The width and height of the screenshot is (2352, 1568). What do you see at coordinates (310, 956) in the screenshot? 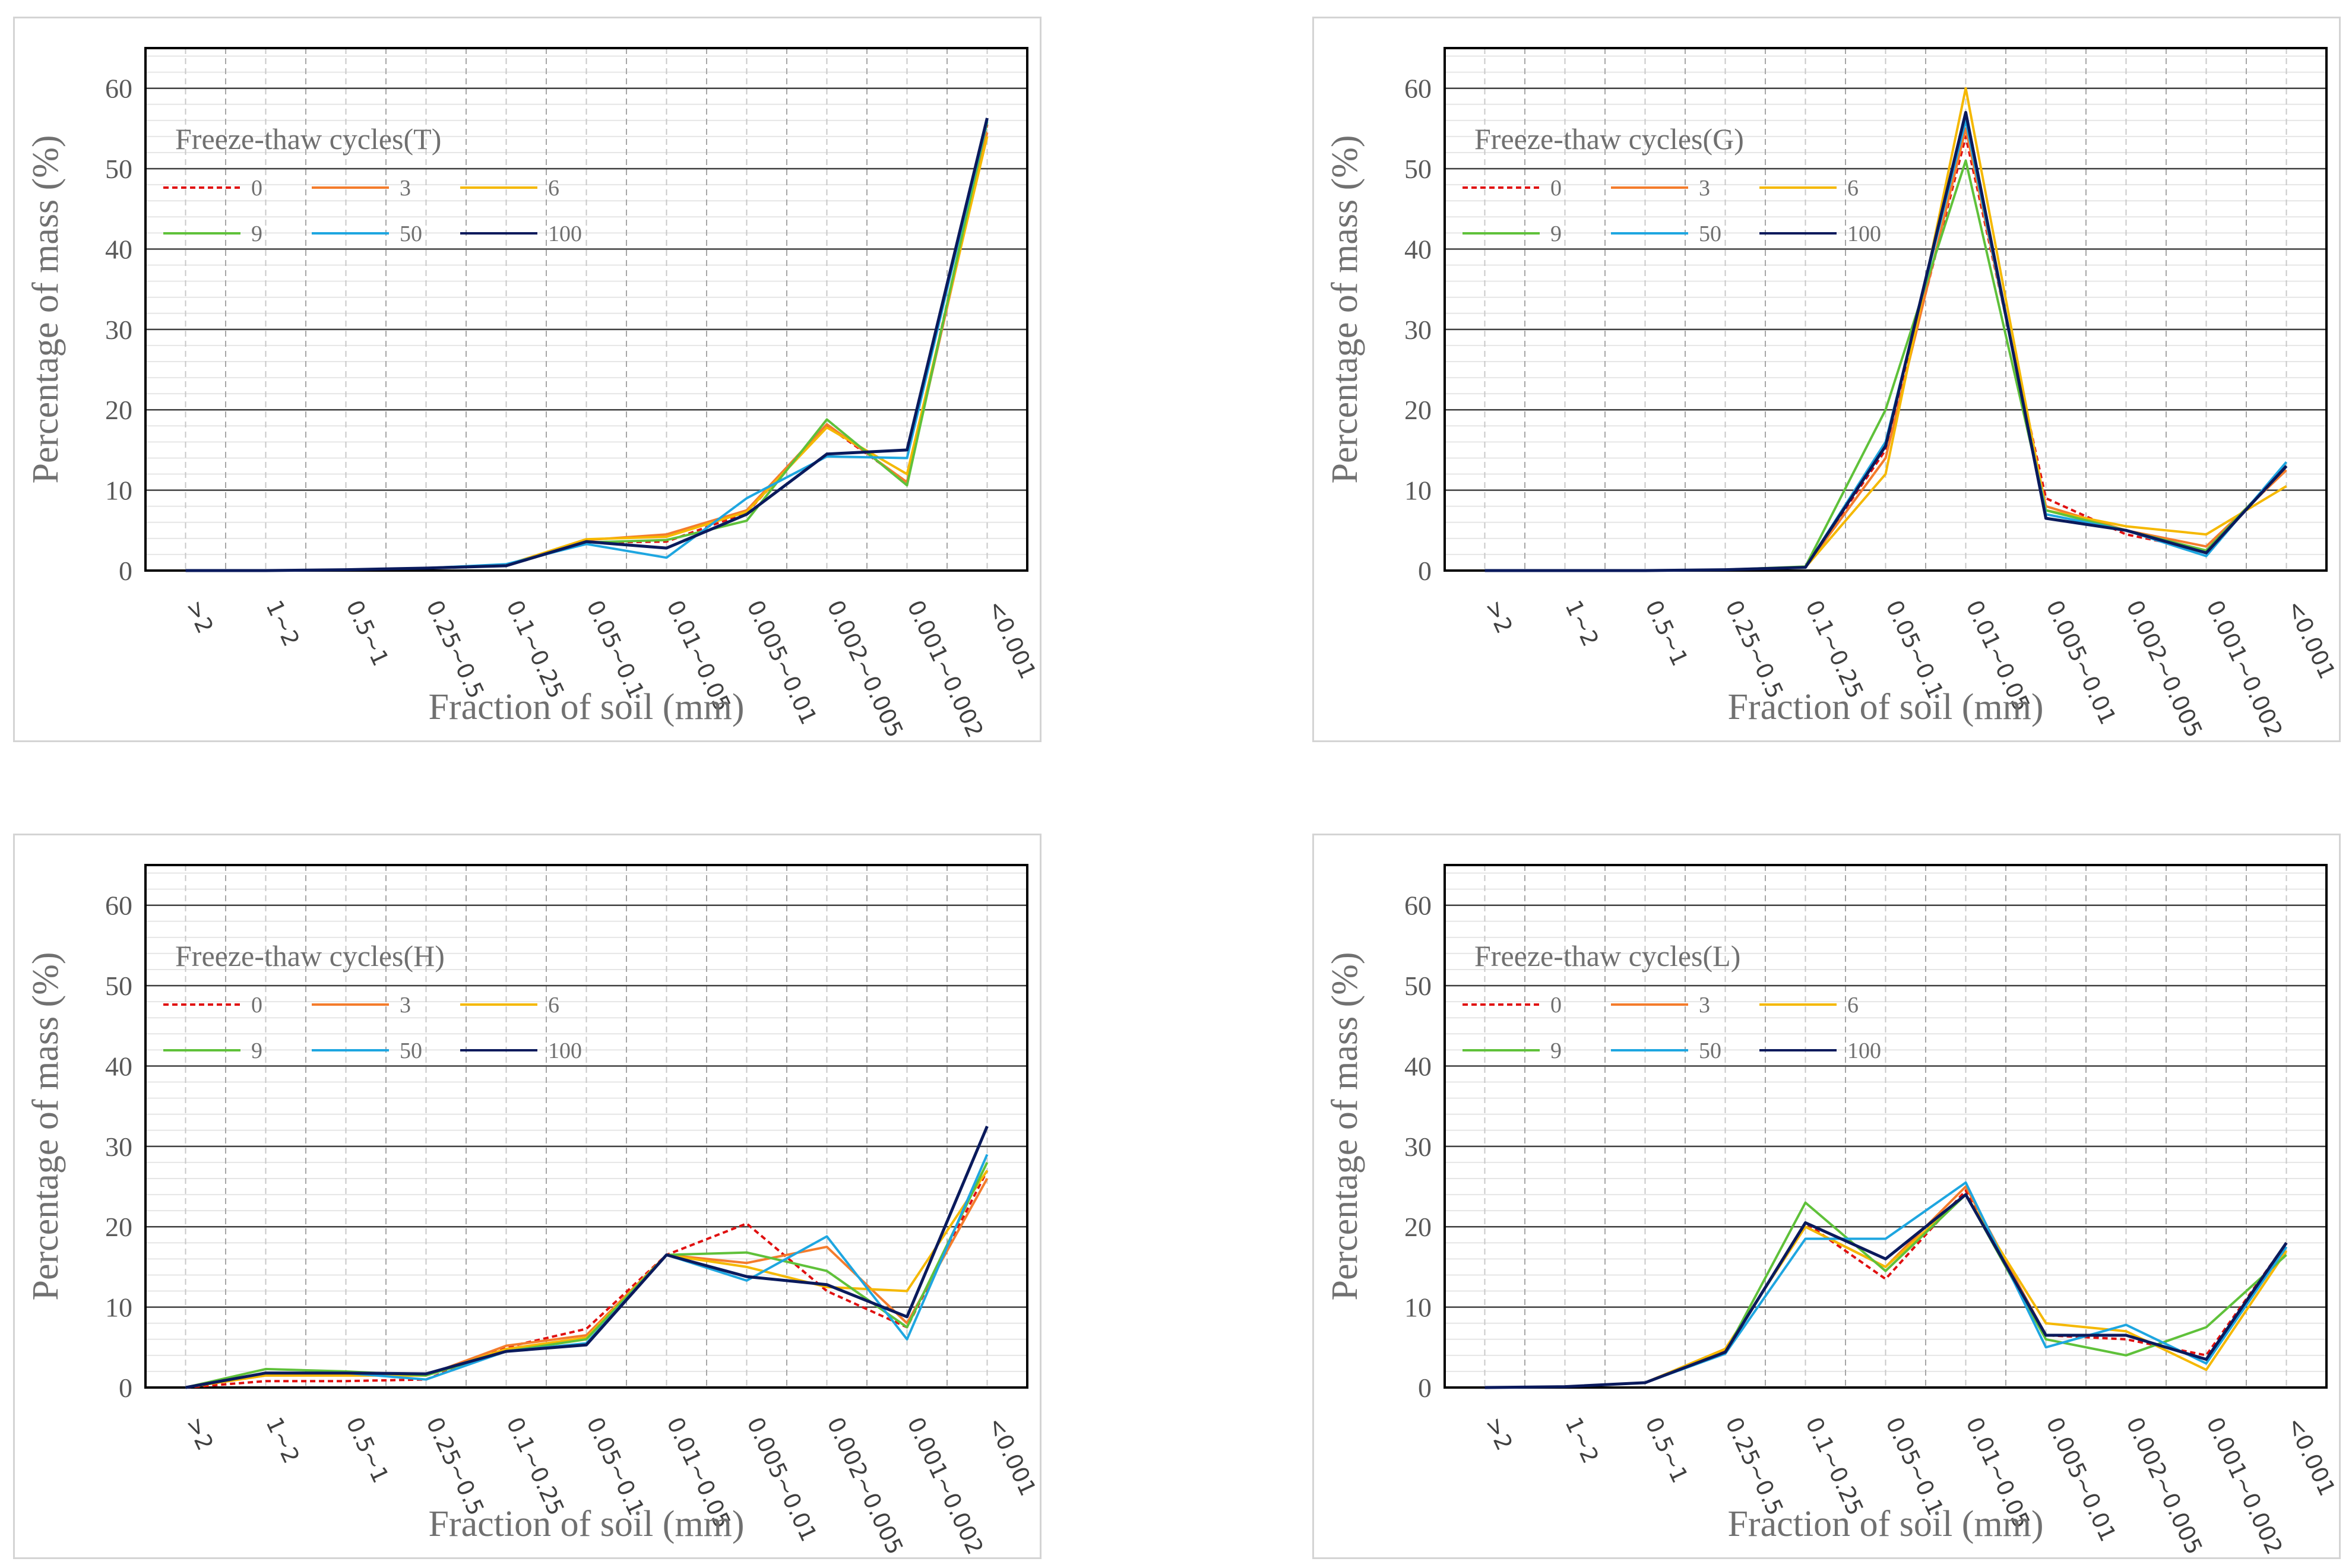
I see `legend-title: Freeze-thaw cycles(H)` at bounding box center [310, 956].